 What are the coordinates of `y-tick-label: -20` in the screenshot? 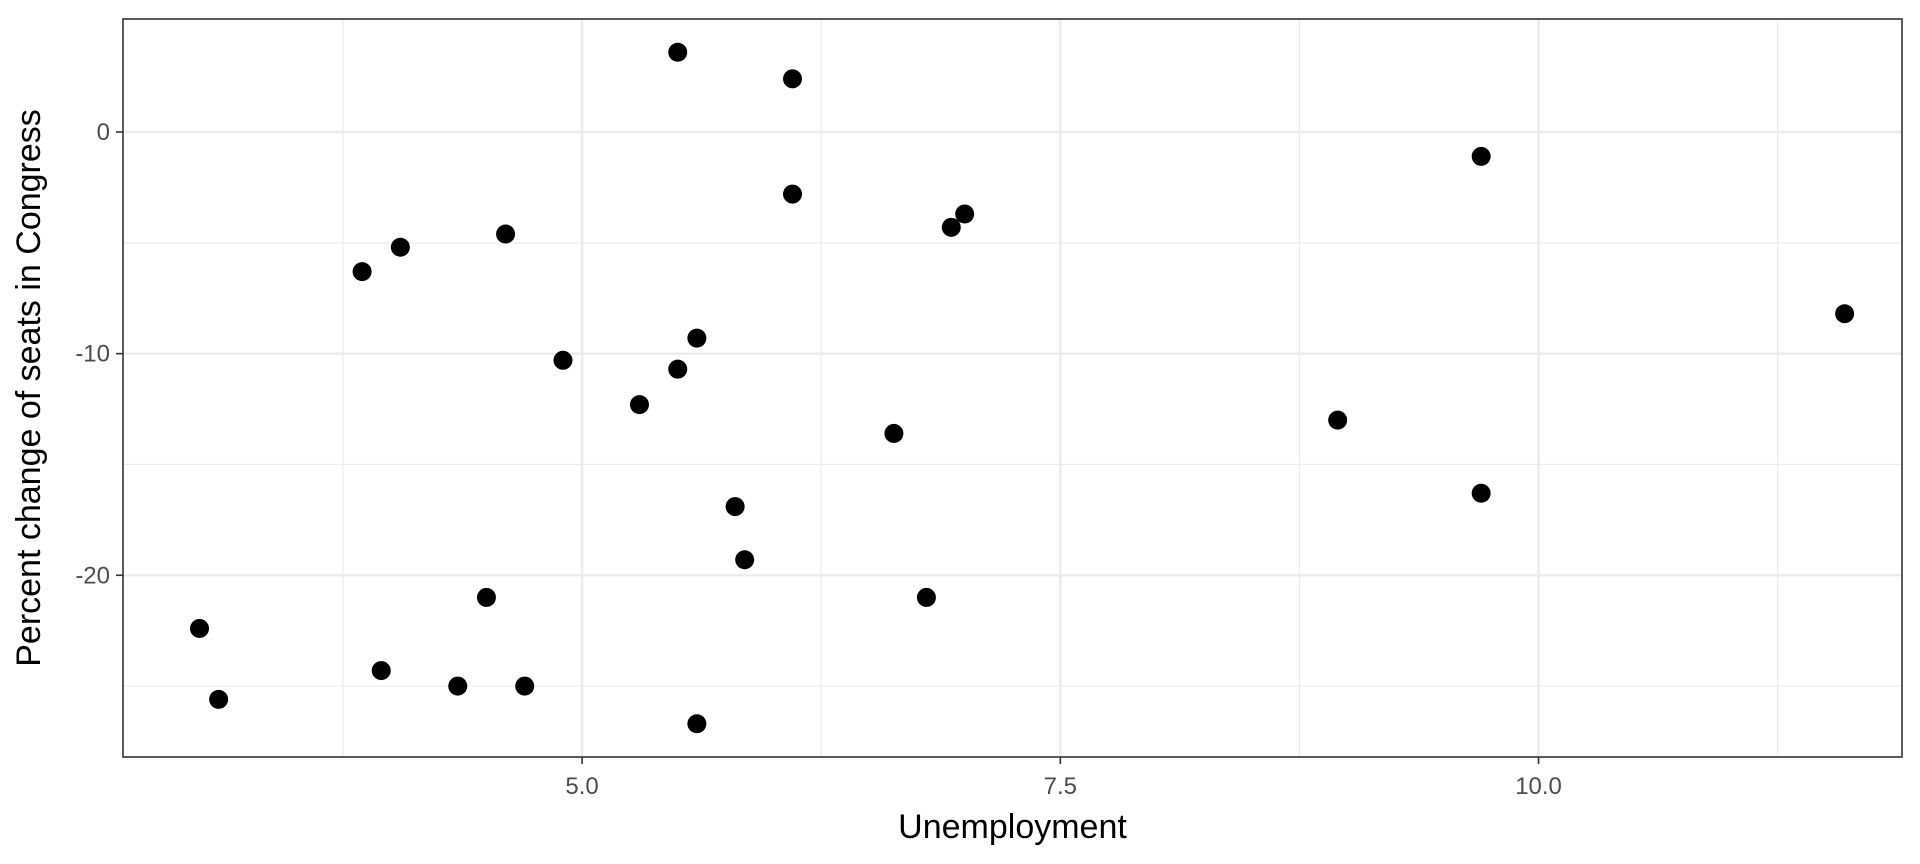 It's located at (92, 575).